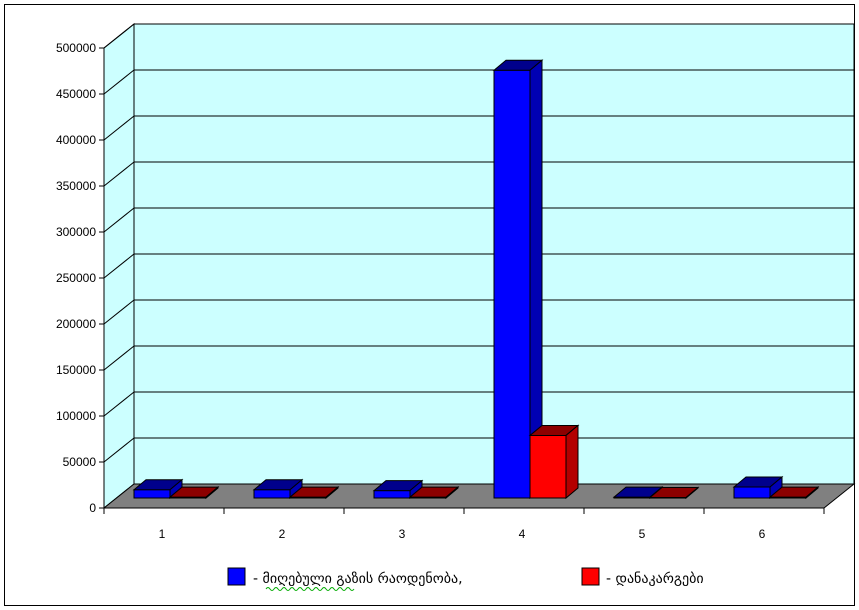 The width and height of the screenshot is (859, 610). I want to click on x-tick-label: 2, so click(282, 534).